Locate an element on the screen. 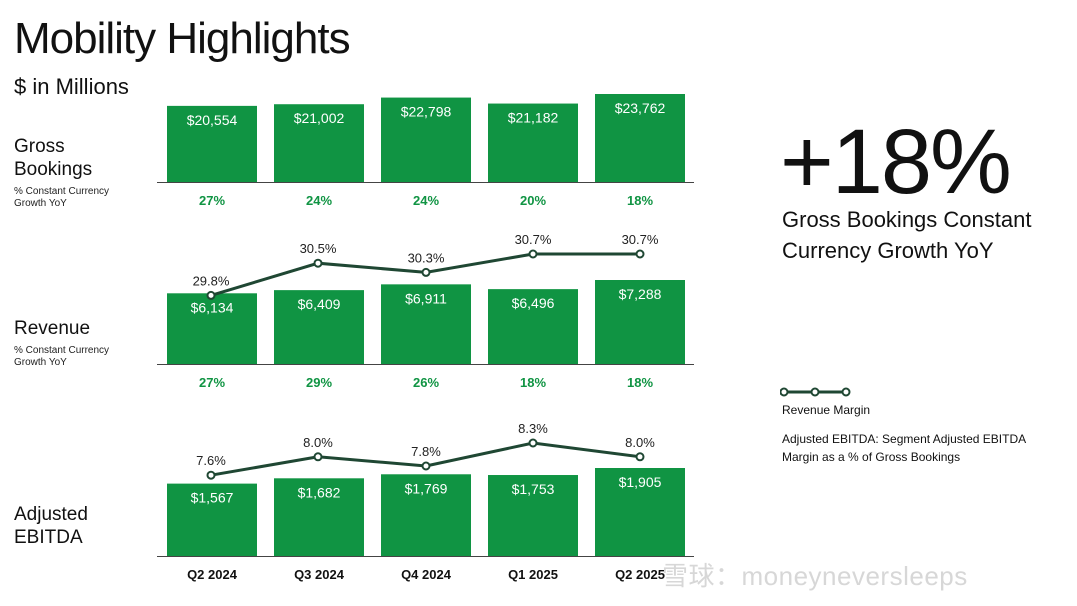 The width and height of the screenshot is (1077, 606). adjusted-ebitda-margin-label: 7.6% is located at coordinates (211, 460).